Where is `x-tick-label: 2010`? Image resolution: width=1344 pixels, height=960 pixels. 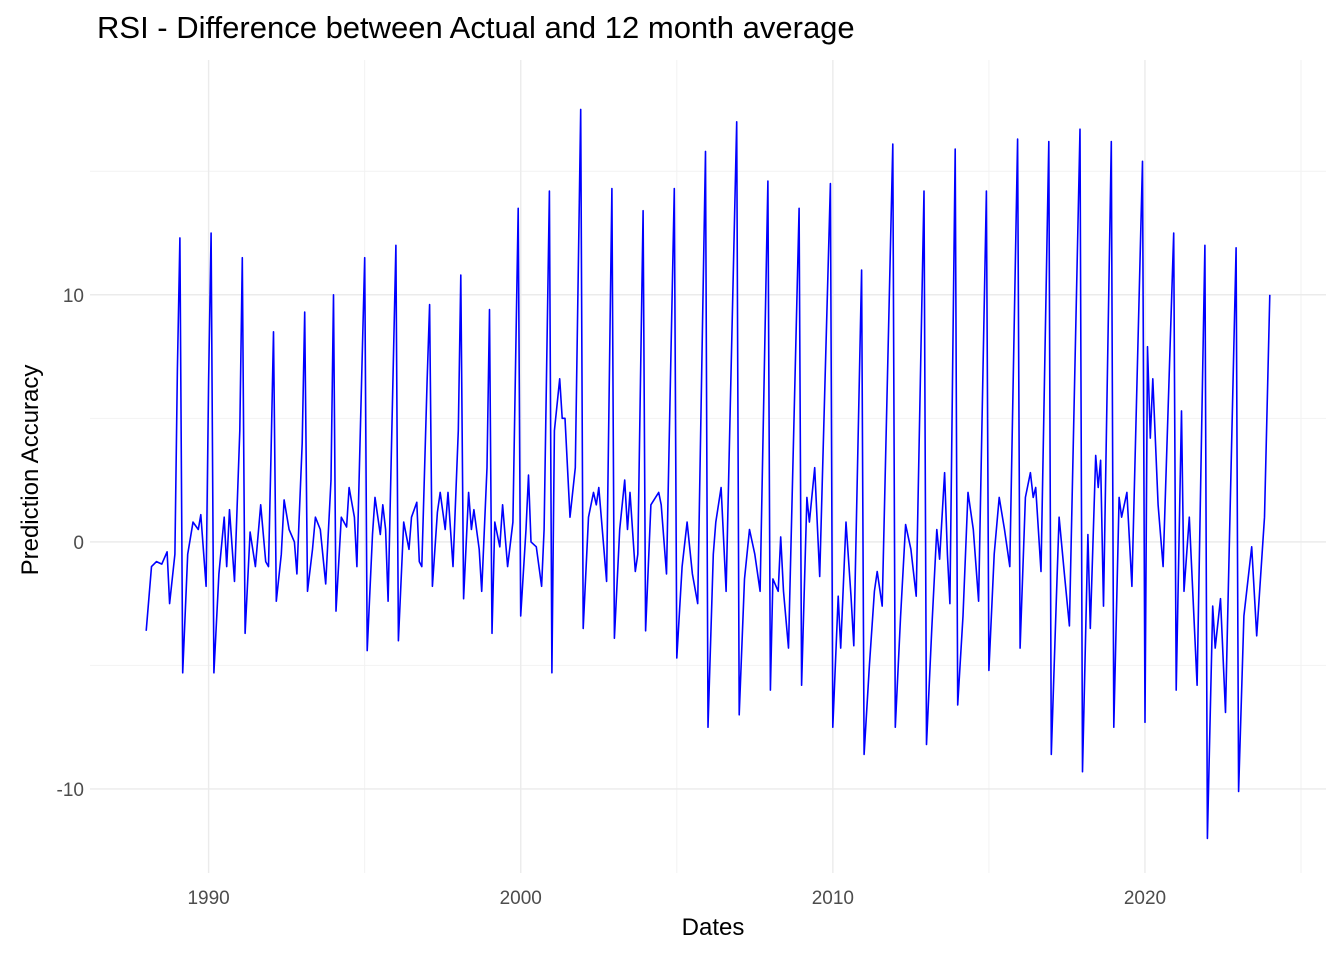
x-tick-label: 2010 is located at coordinates (833, 898).